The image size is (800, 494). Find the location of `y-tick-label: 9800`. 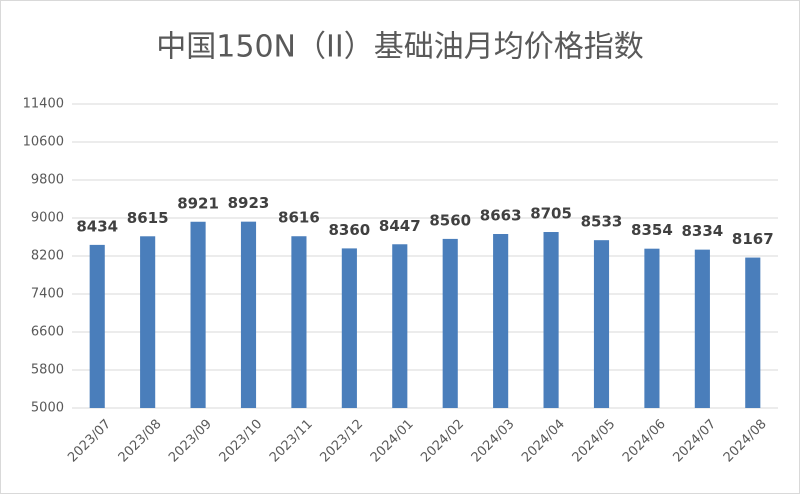

y-tick-label: 9800 is located at coordinates (47, 180).